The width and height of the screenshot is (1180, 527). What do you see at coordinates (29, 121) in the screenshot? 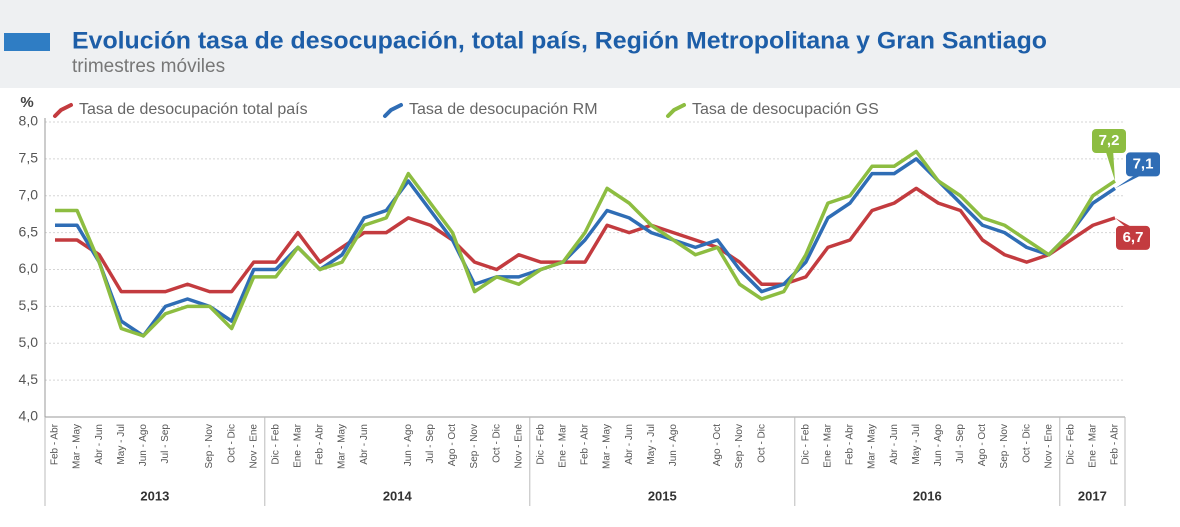
I see `y-tick-label: 8,0` at bounding box center [29, 121].